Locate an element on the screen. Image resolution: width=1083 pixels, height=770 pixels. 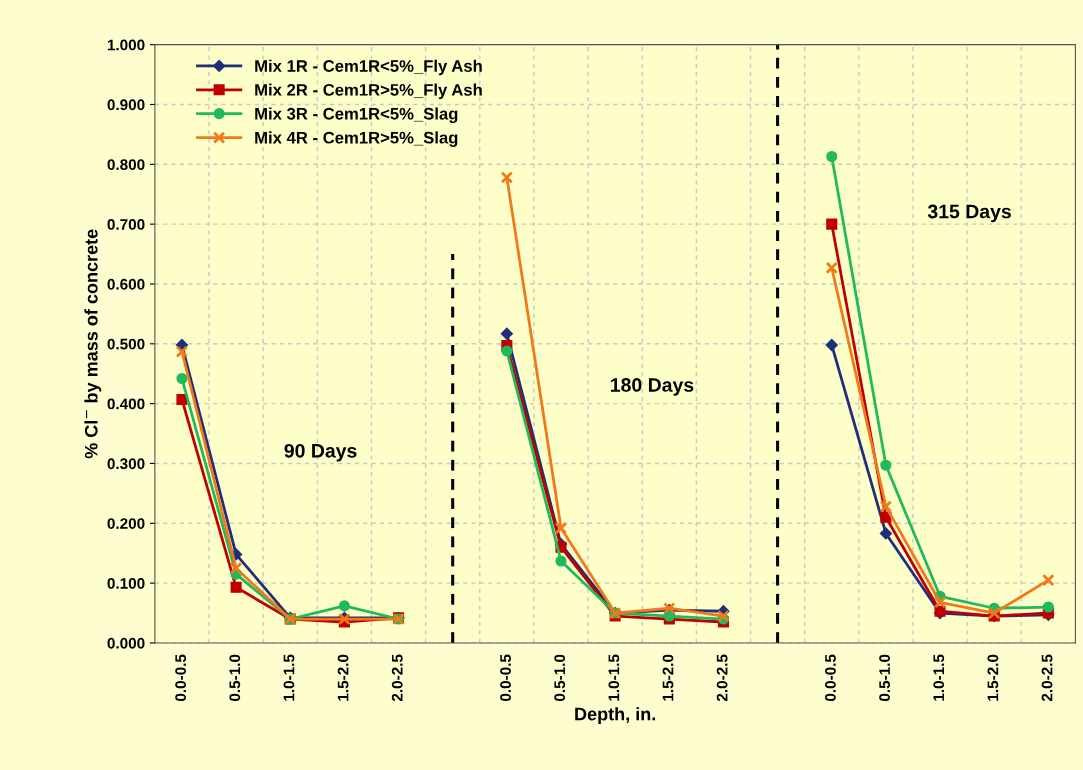
legend-label: Mix 2R - Cem1R>5%_Fly Ash is located at coordinates (368, 91).